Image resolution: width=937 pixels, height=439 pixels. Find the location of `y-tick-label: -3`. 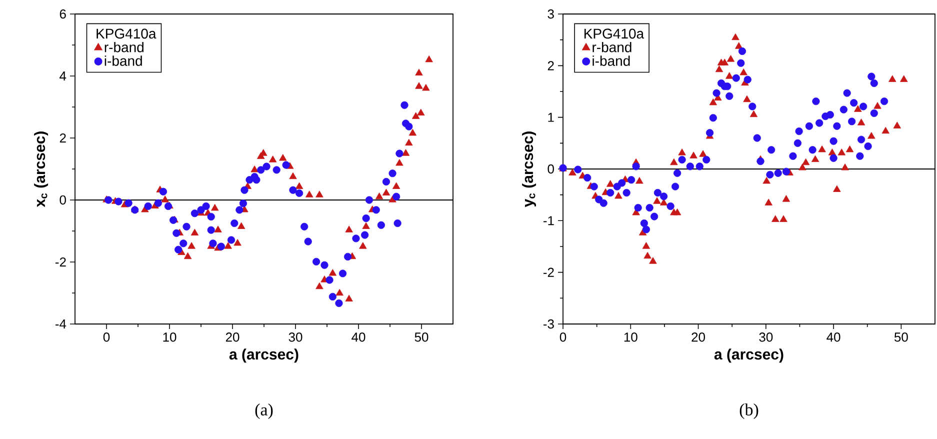

y-tick-label: -3 is located at coordinates (548, 324).